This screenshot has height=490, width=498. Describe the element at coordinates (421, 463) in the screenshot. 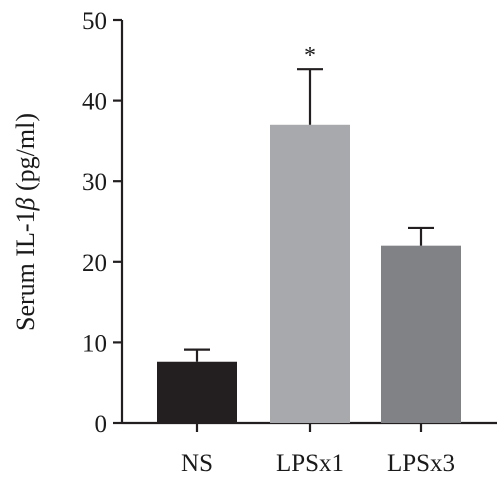

I see `x-tick-label: LPSx3` at that location.